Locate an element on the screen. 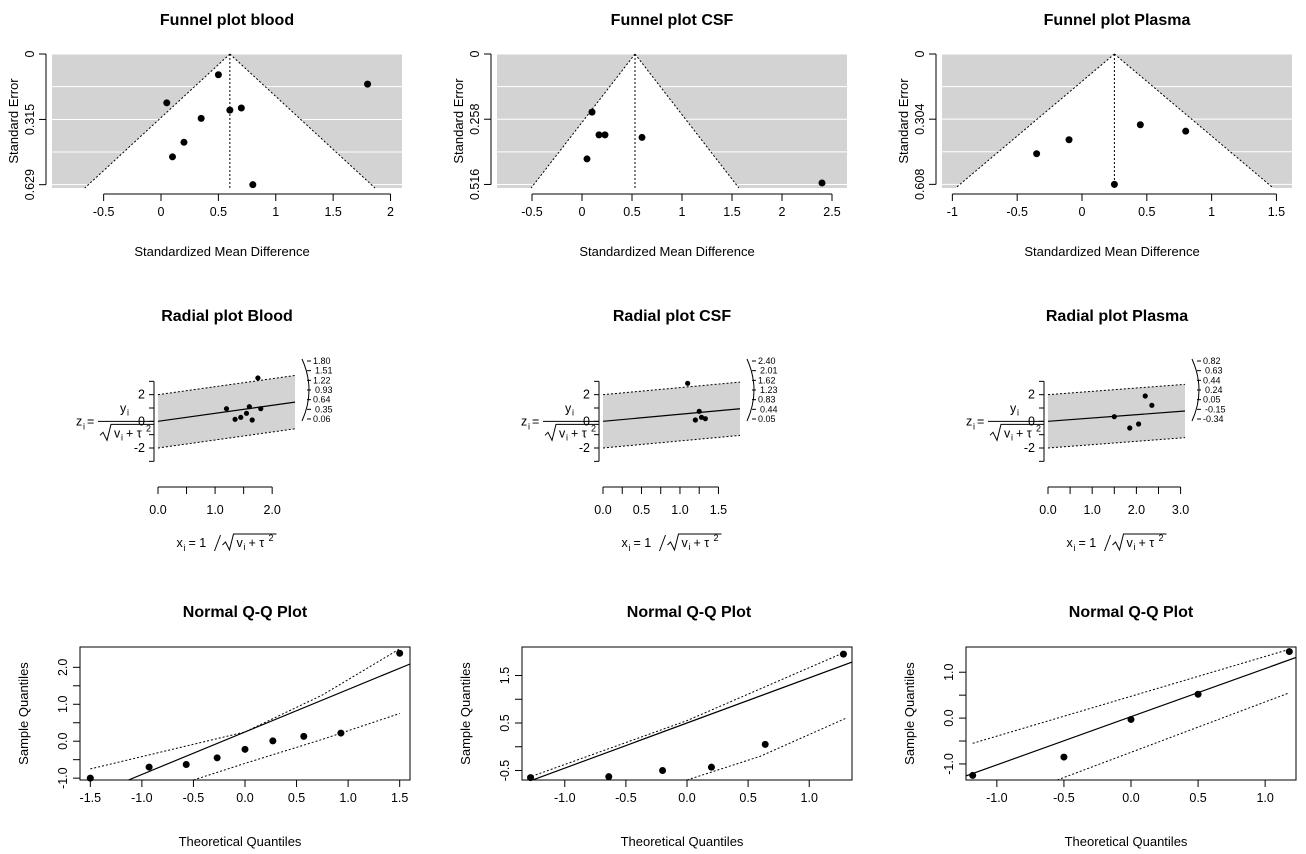 This screenshot has height=854, width=1306. x-tick-label: 2.0 is located at coordinates (1136, 510).